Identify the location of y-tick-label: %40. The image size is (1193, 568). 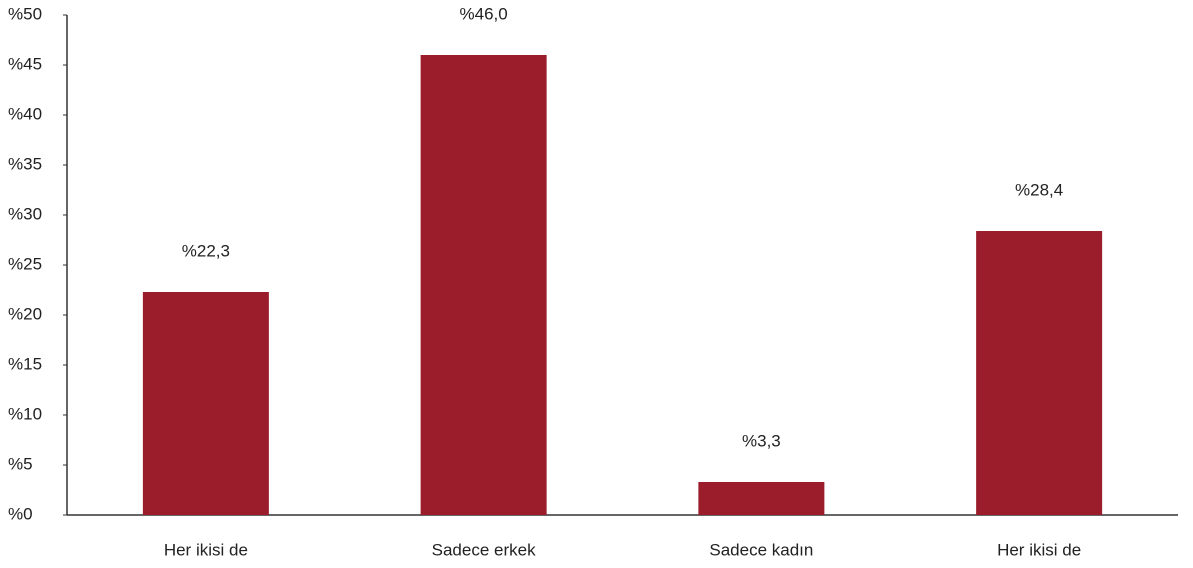
(25, 113).